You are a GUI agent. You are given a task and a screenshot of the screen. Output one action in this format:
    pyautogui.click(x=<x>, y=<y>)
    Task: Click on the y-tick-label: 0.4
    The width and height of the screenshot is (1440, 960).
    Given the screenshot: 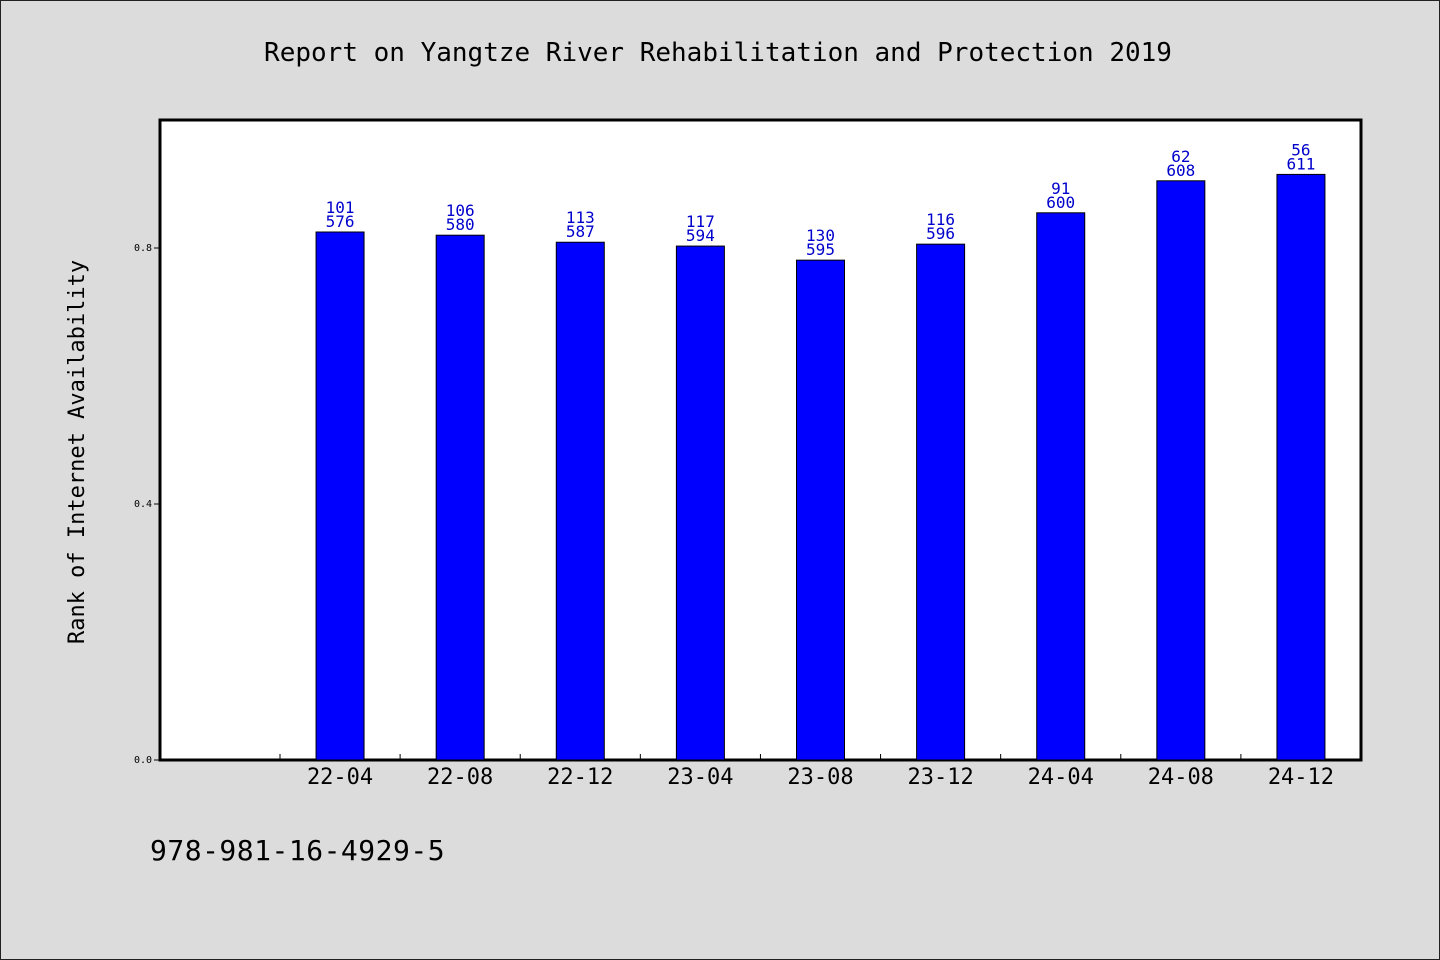 What is the action you would take?
    pyautogui.click(x=143, y=504)
    